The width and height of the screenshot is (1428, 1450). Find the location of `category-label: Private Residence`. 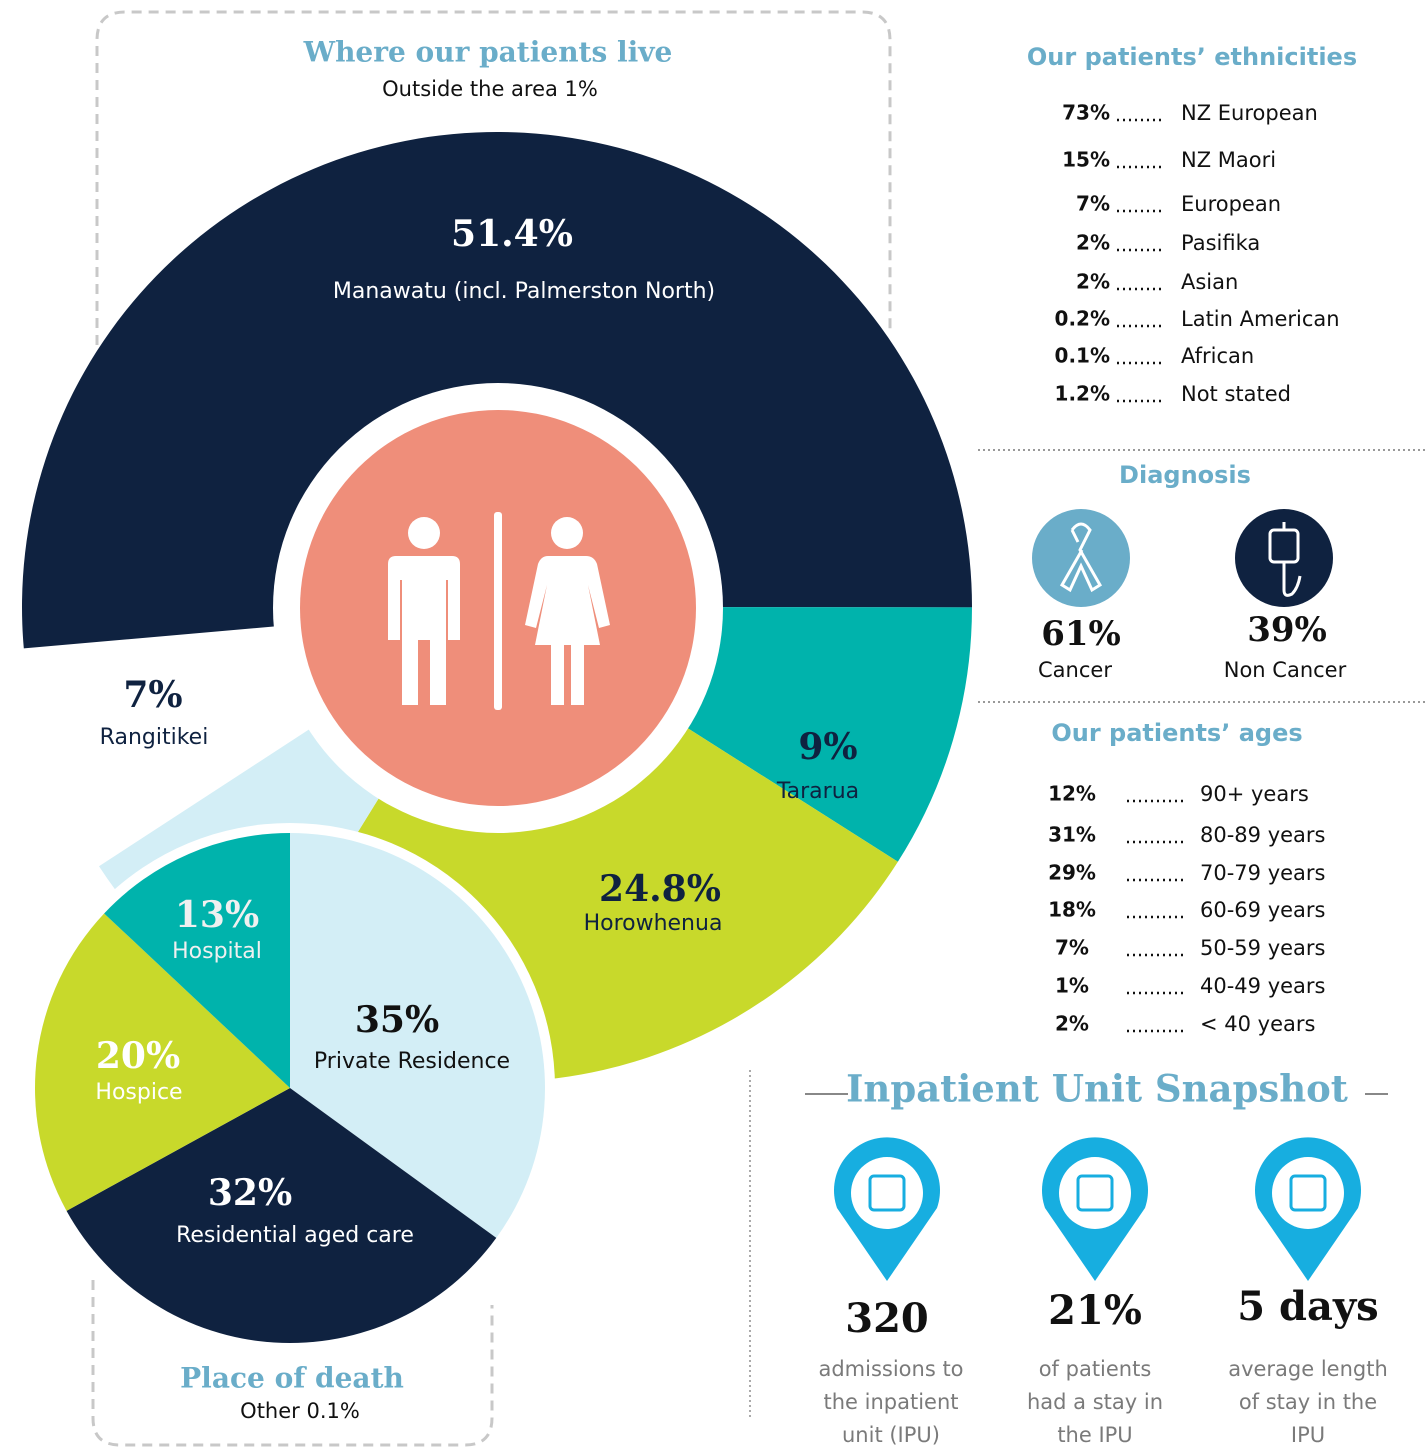

category-label: Private Residence is located at coordinates (412, 1061).